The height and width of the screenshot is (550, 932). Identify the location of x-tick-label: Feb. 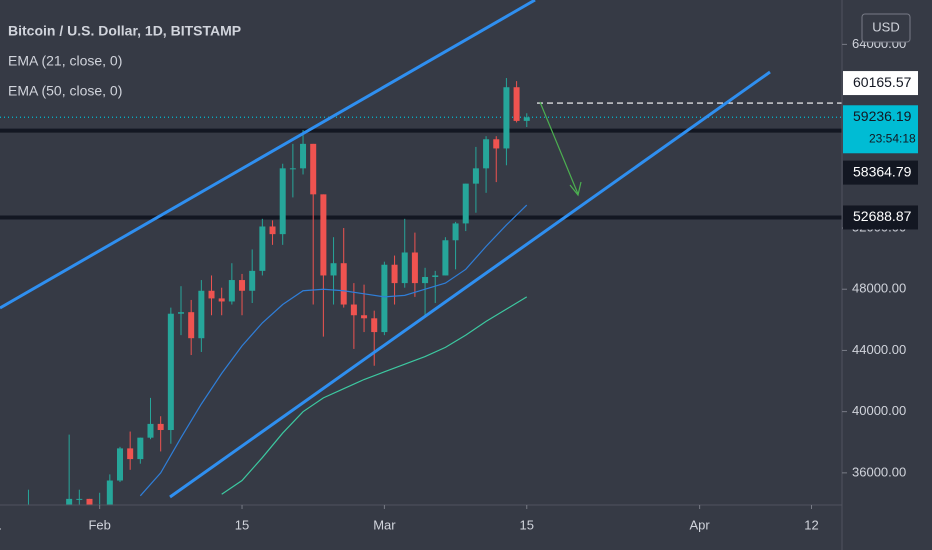
(99, 524).